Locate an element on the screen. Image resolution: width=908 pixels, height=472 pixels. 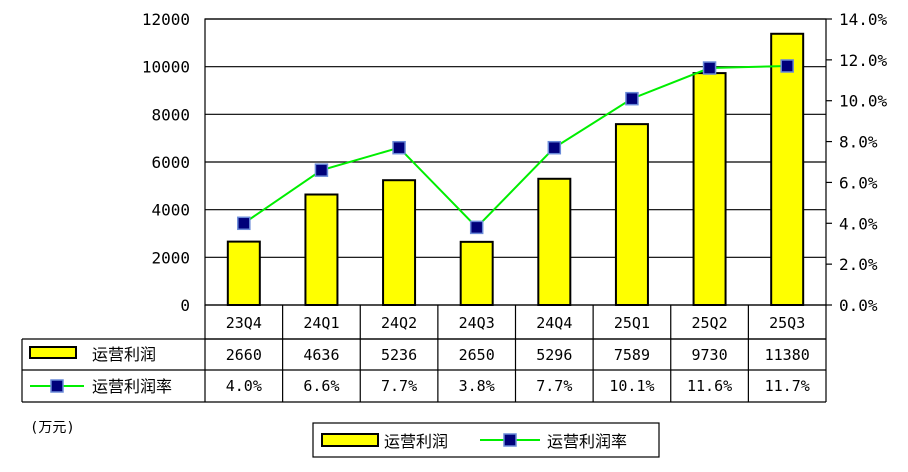
y2-tick-label: 6.0% is located at coordinates (858, 182).